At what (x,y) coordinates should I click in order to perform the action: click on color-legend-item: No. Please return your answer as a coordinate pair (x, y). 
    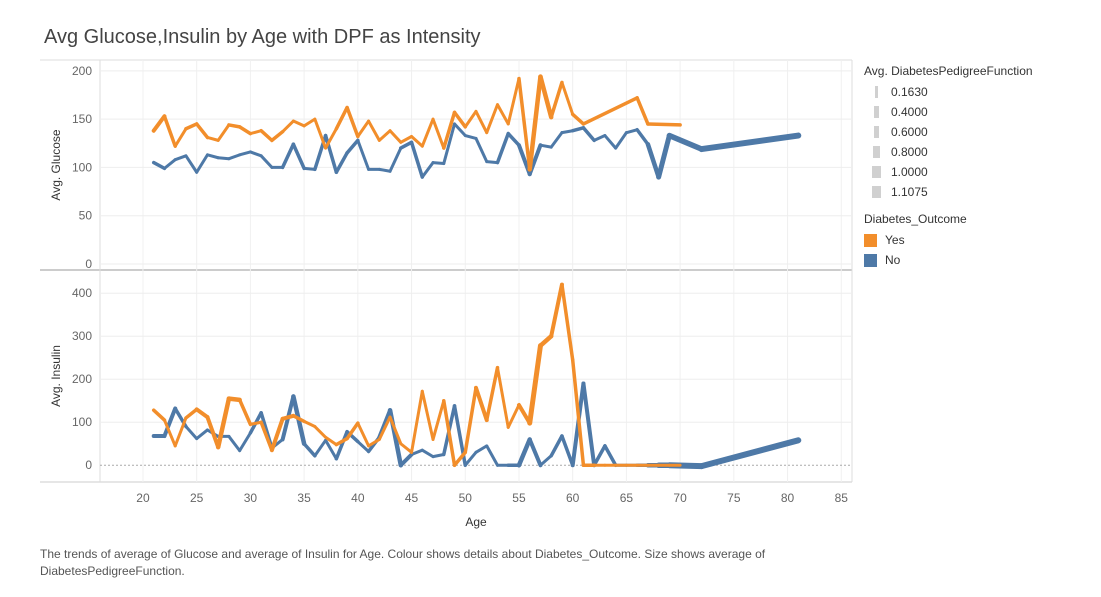
    Looking at the image, I should click on (979, 260).